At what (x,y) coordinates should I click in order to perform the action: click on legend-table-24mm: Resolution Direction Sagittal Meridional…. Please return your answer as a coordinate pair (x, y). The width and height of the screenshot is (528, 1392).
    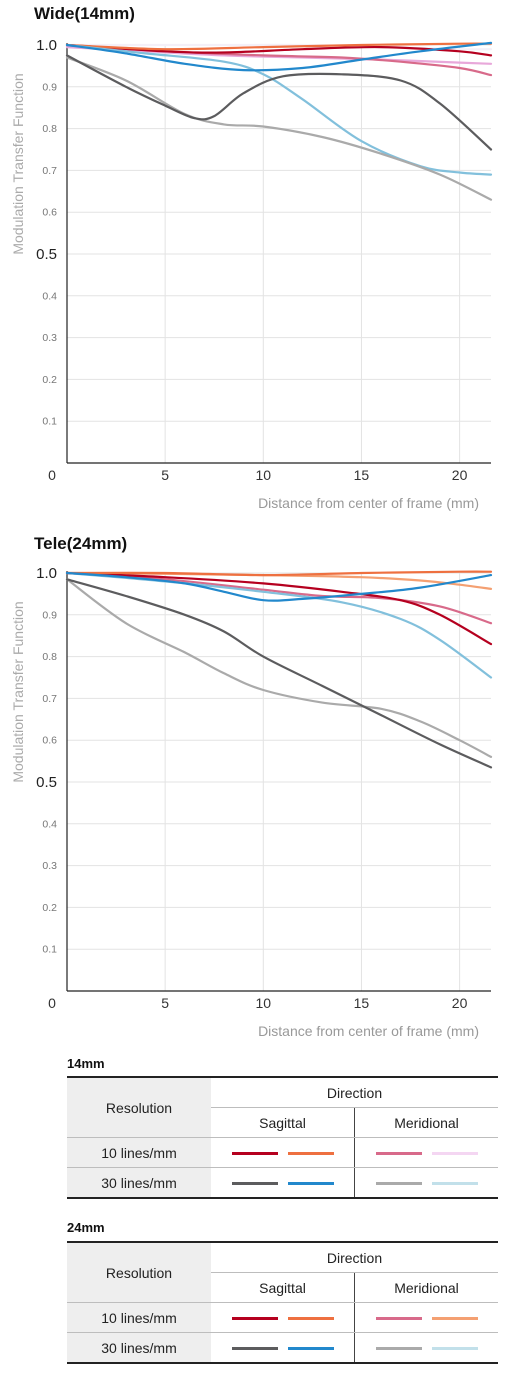
    Looking at the image, I should click on (282, 1302).